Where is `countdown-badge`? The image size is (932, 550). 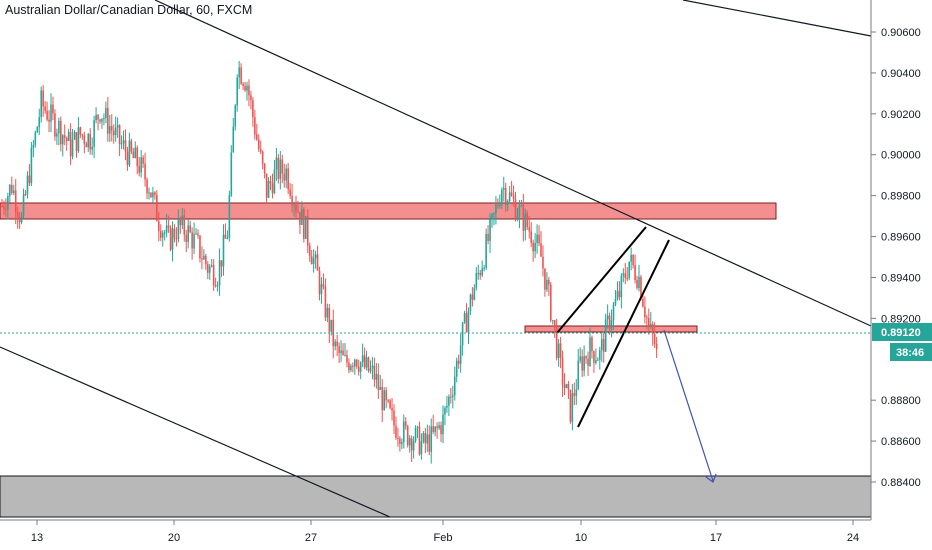
countdown-badge is located at coordinates (911, 352).